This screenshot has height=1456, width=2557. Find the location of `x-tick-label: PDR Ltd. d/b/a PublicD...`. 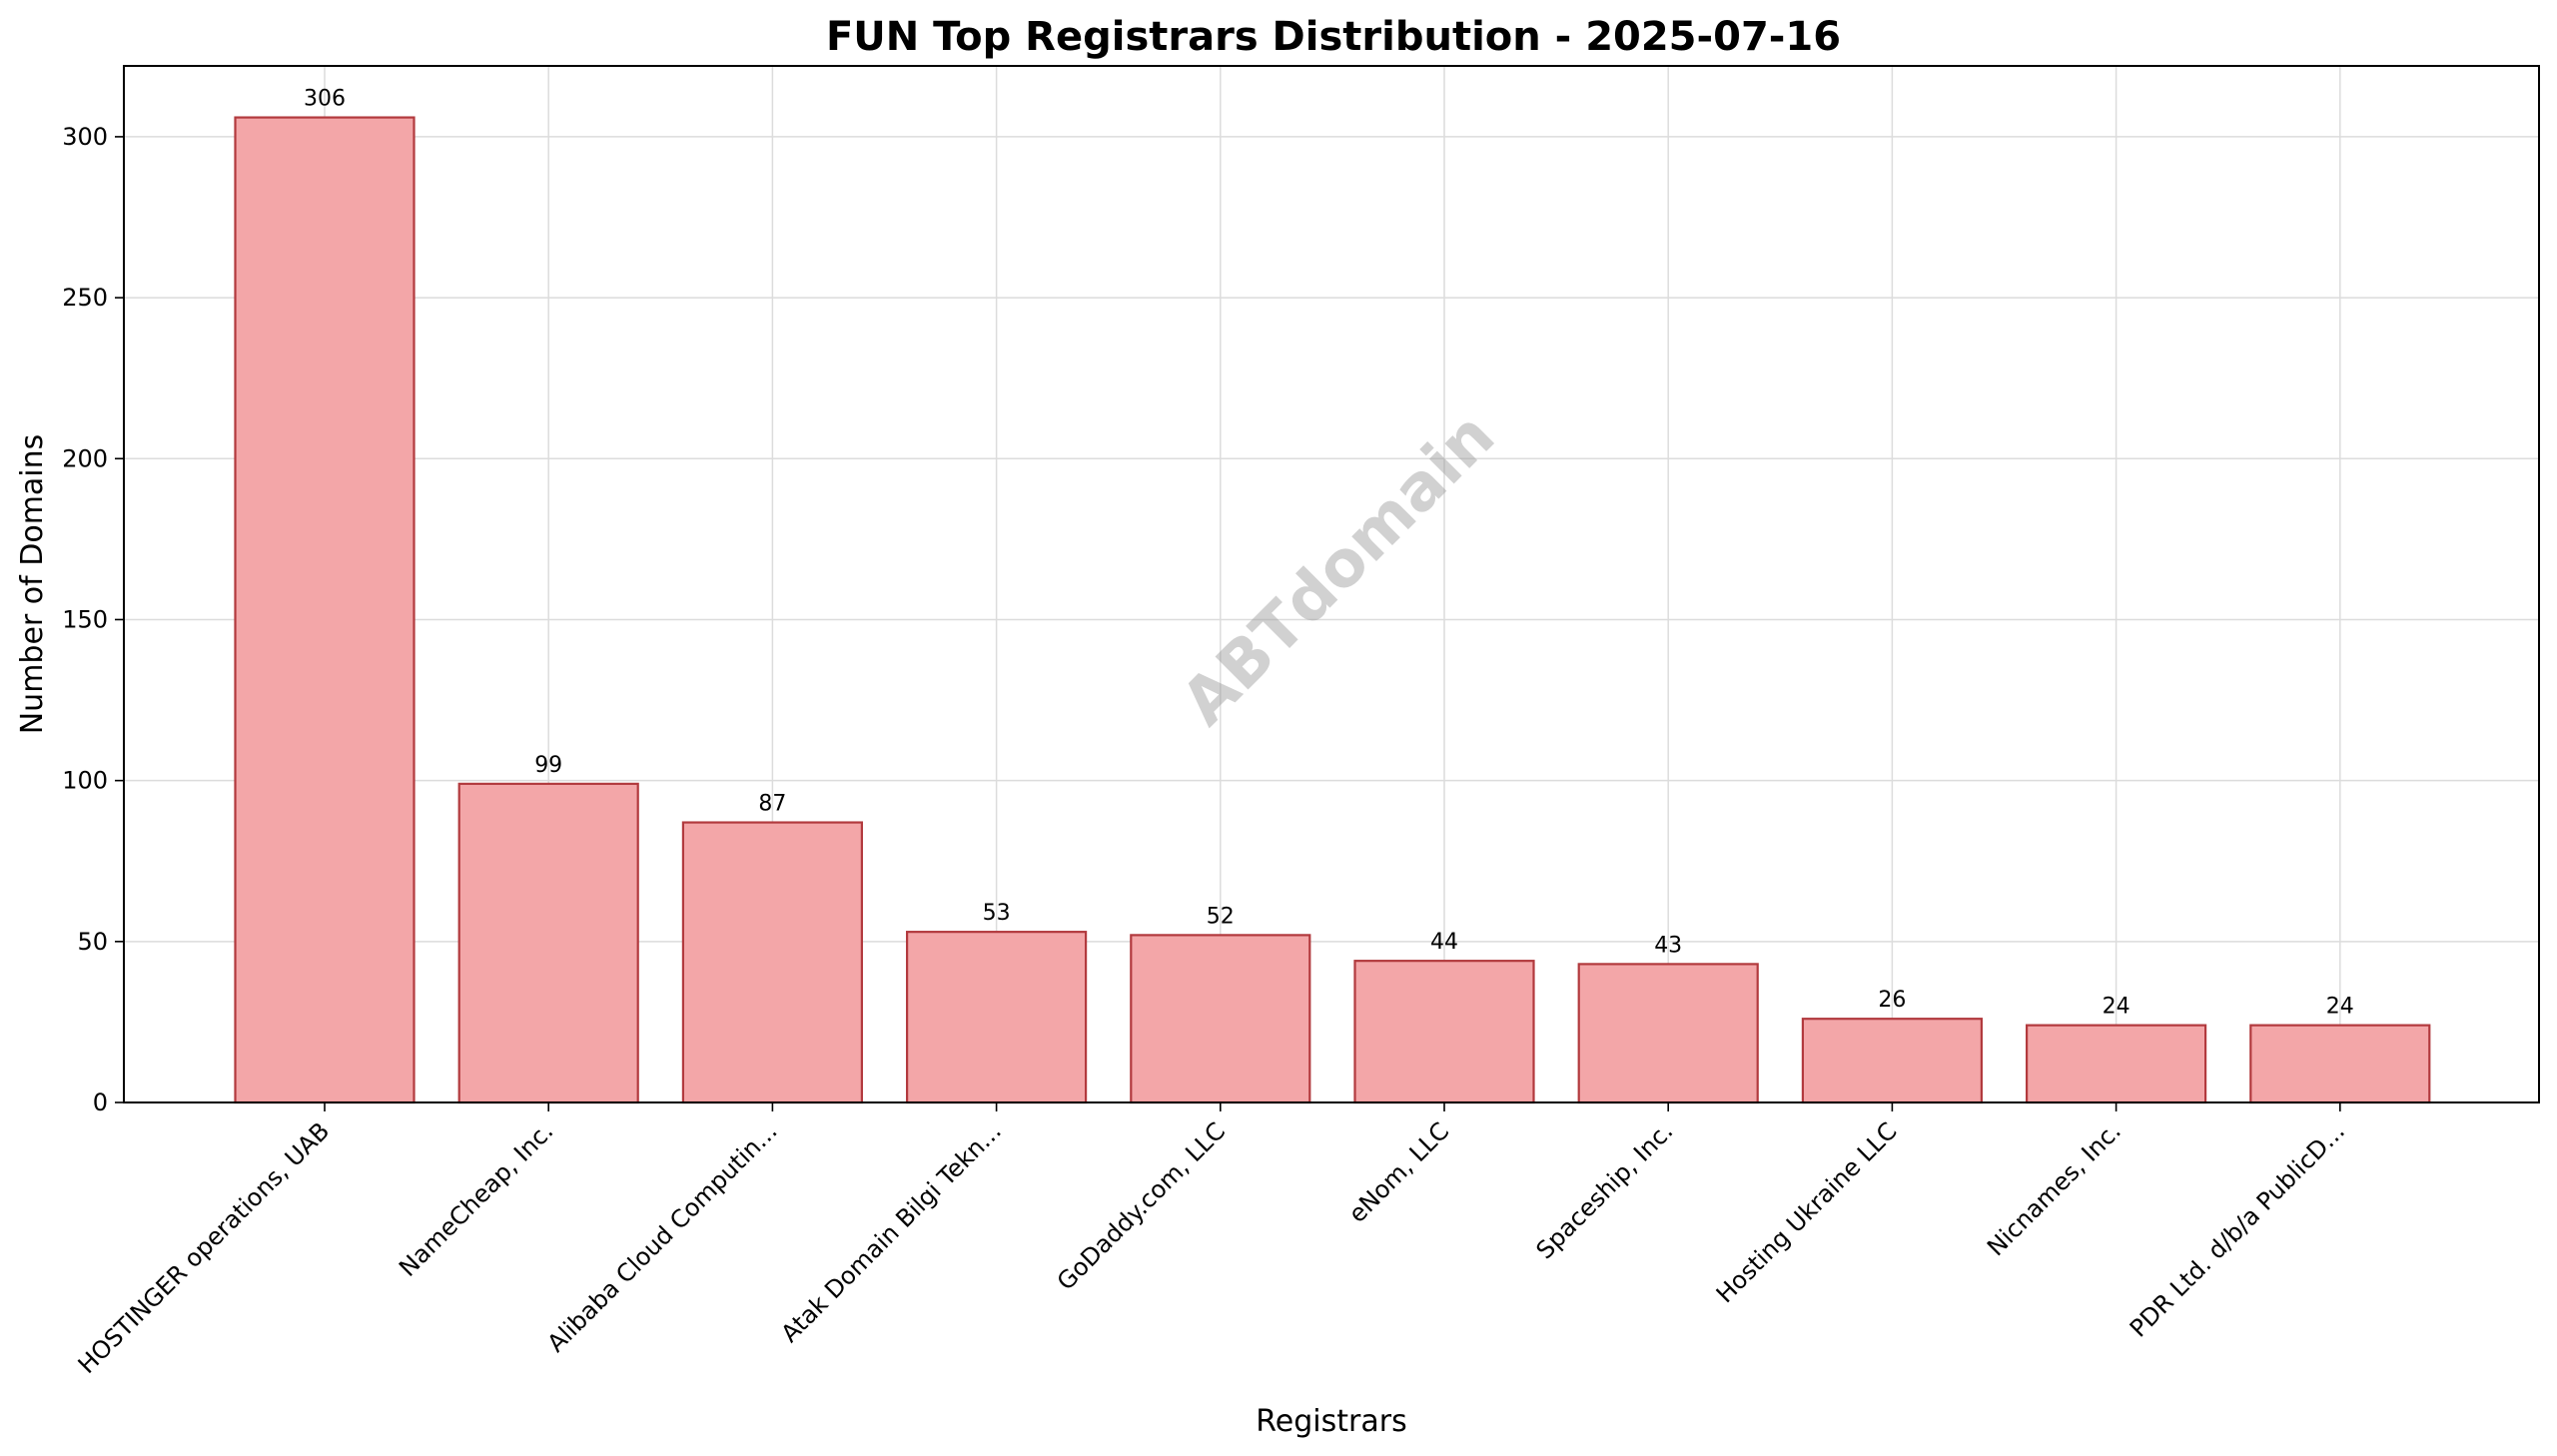

x-tick-label: PDR Ltd. d/b/a PublicD... is located at coordinates (2237, 1229).